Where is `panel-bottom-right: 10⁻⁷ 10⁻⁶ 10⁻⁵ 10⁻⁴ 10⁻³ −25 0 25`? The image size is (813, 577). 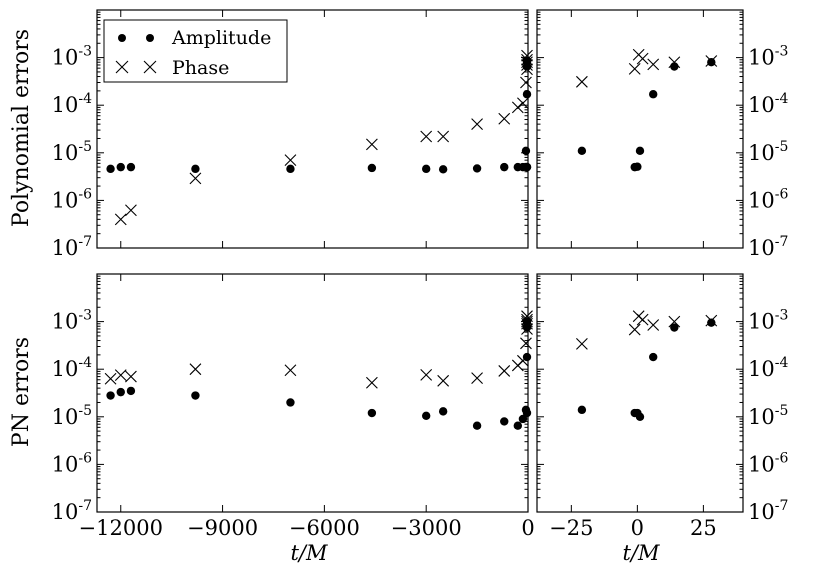
panel-bottom-right: 10⁻⁷ 10⁻⁶ 10⁻⁵ 10⁻⁴ 10⁻³ −25 0 25 is located at coordinates (662, 406).